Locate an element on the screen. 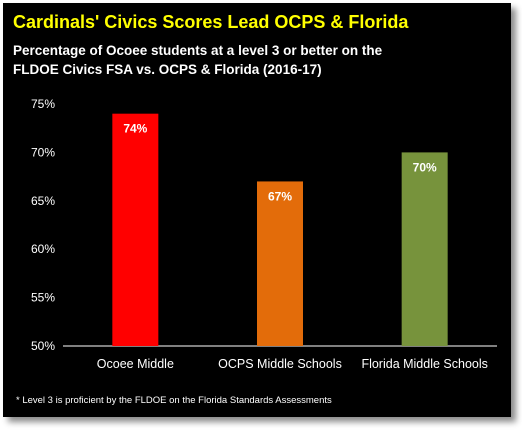  category-label: Florida Middle Schools is located at coordinates (424, 364).